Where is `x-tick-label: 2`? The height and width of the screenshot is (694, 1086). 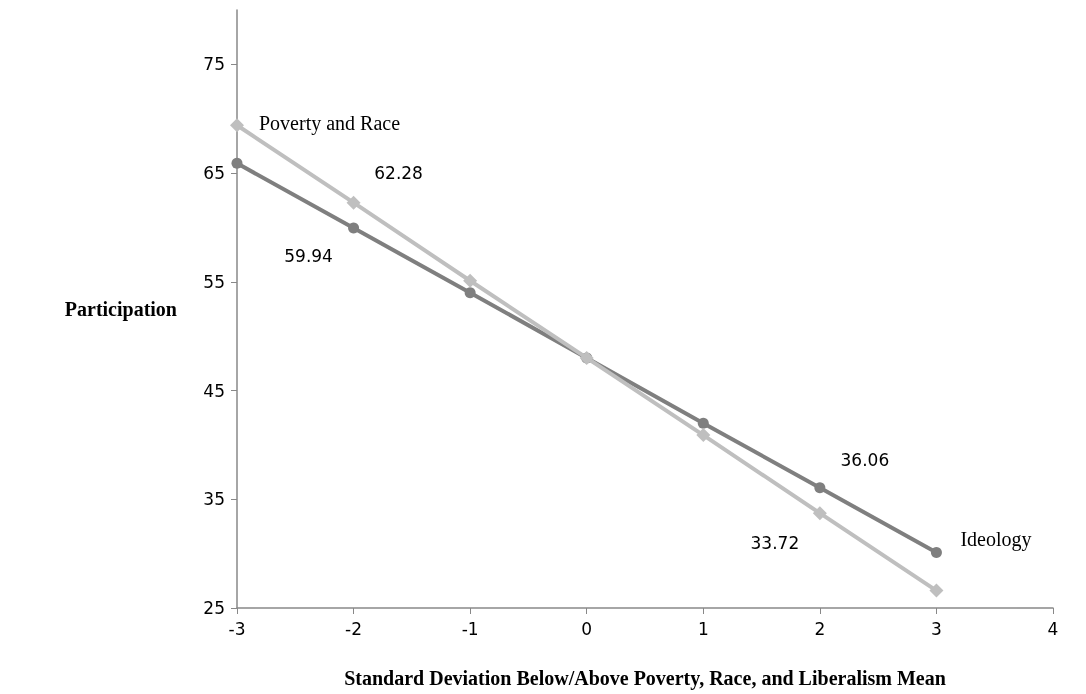 x-tick-label: 2 is located at coordinates (820, 628).